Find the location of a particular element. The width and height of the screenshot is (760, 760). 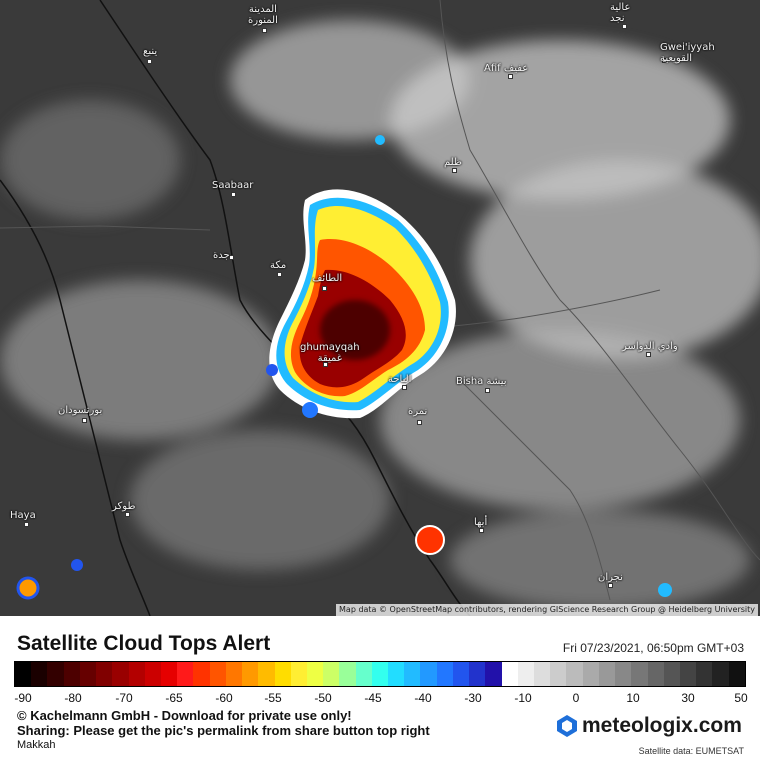

city-label-yanbu: ينبع is located at coordinates (150, 51).